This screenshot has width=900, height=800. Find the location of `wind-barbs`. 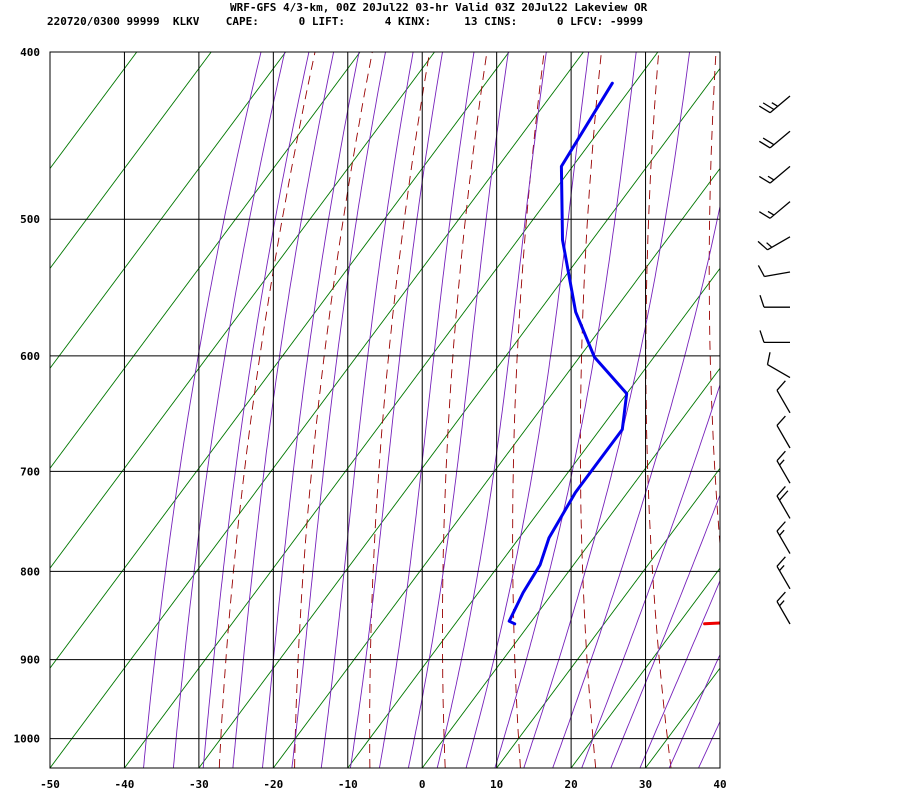

wind-barbs is located at coordinates (774, 360).